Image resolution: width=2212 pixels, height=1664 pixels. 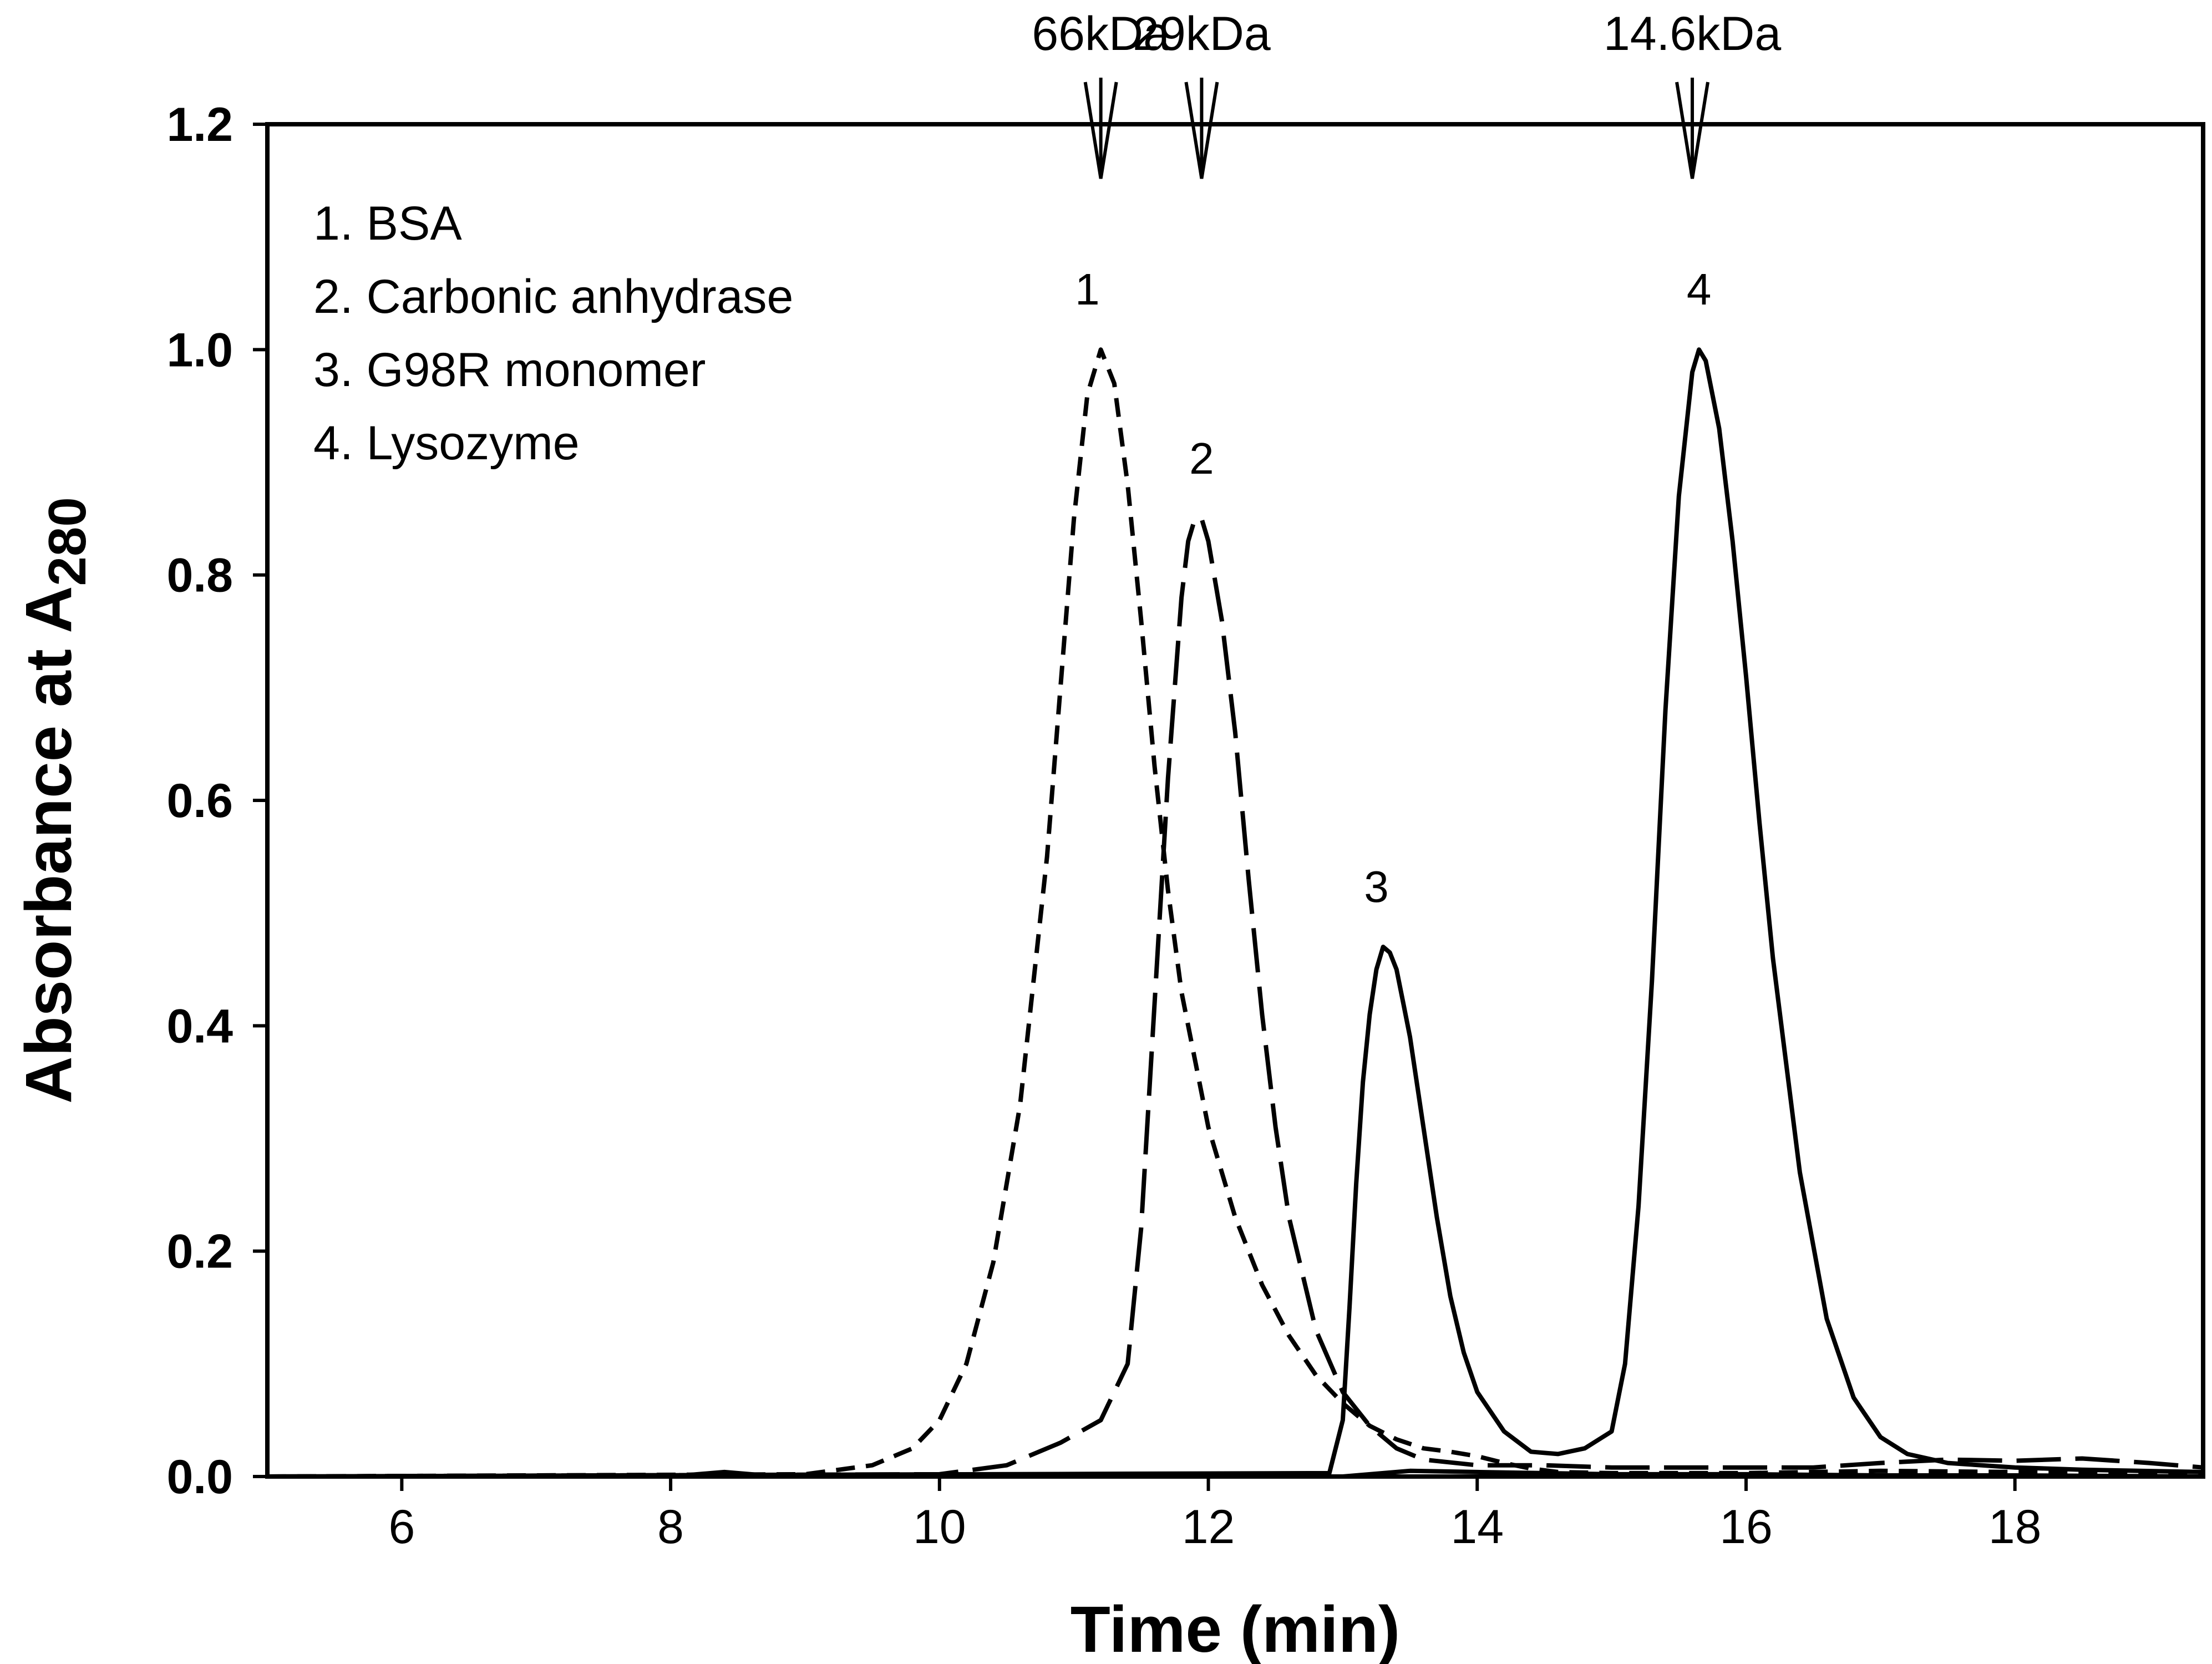 I want to click on mw-marker-label: 66kDa, so click(x=1101, y=33).